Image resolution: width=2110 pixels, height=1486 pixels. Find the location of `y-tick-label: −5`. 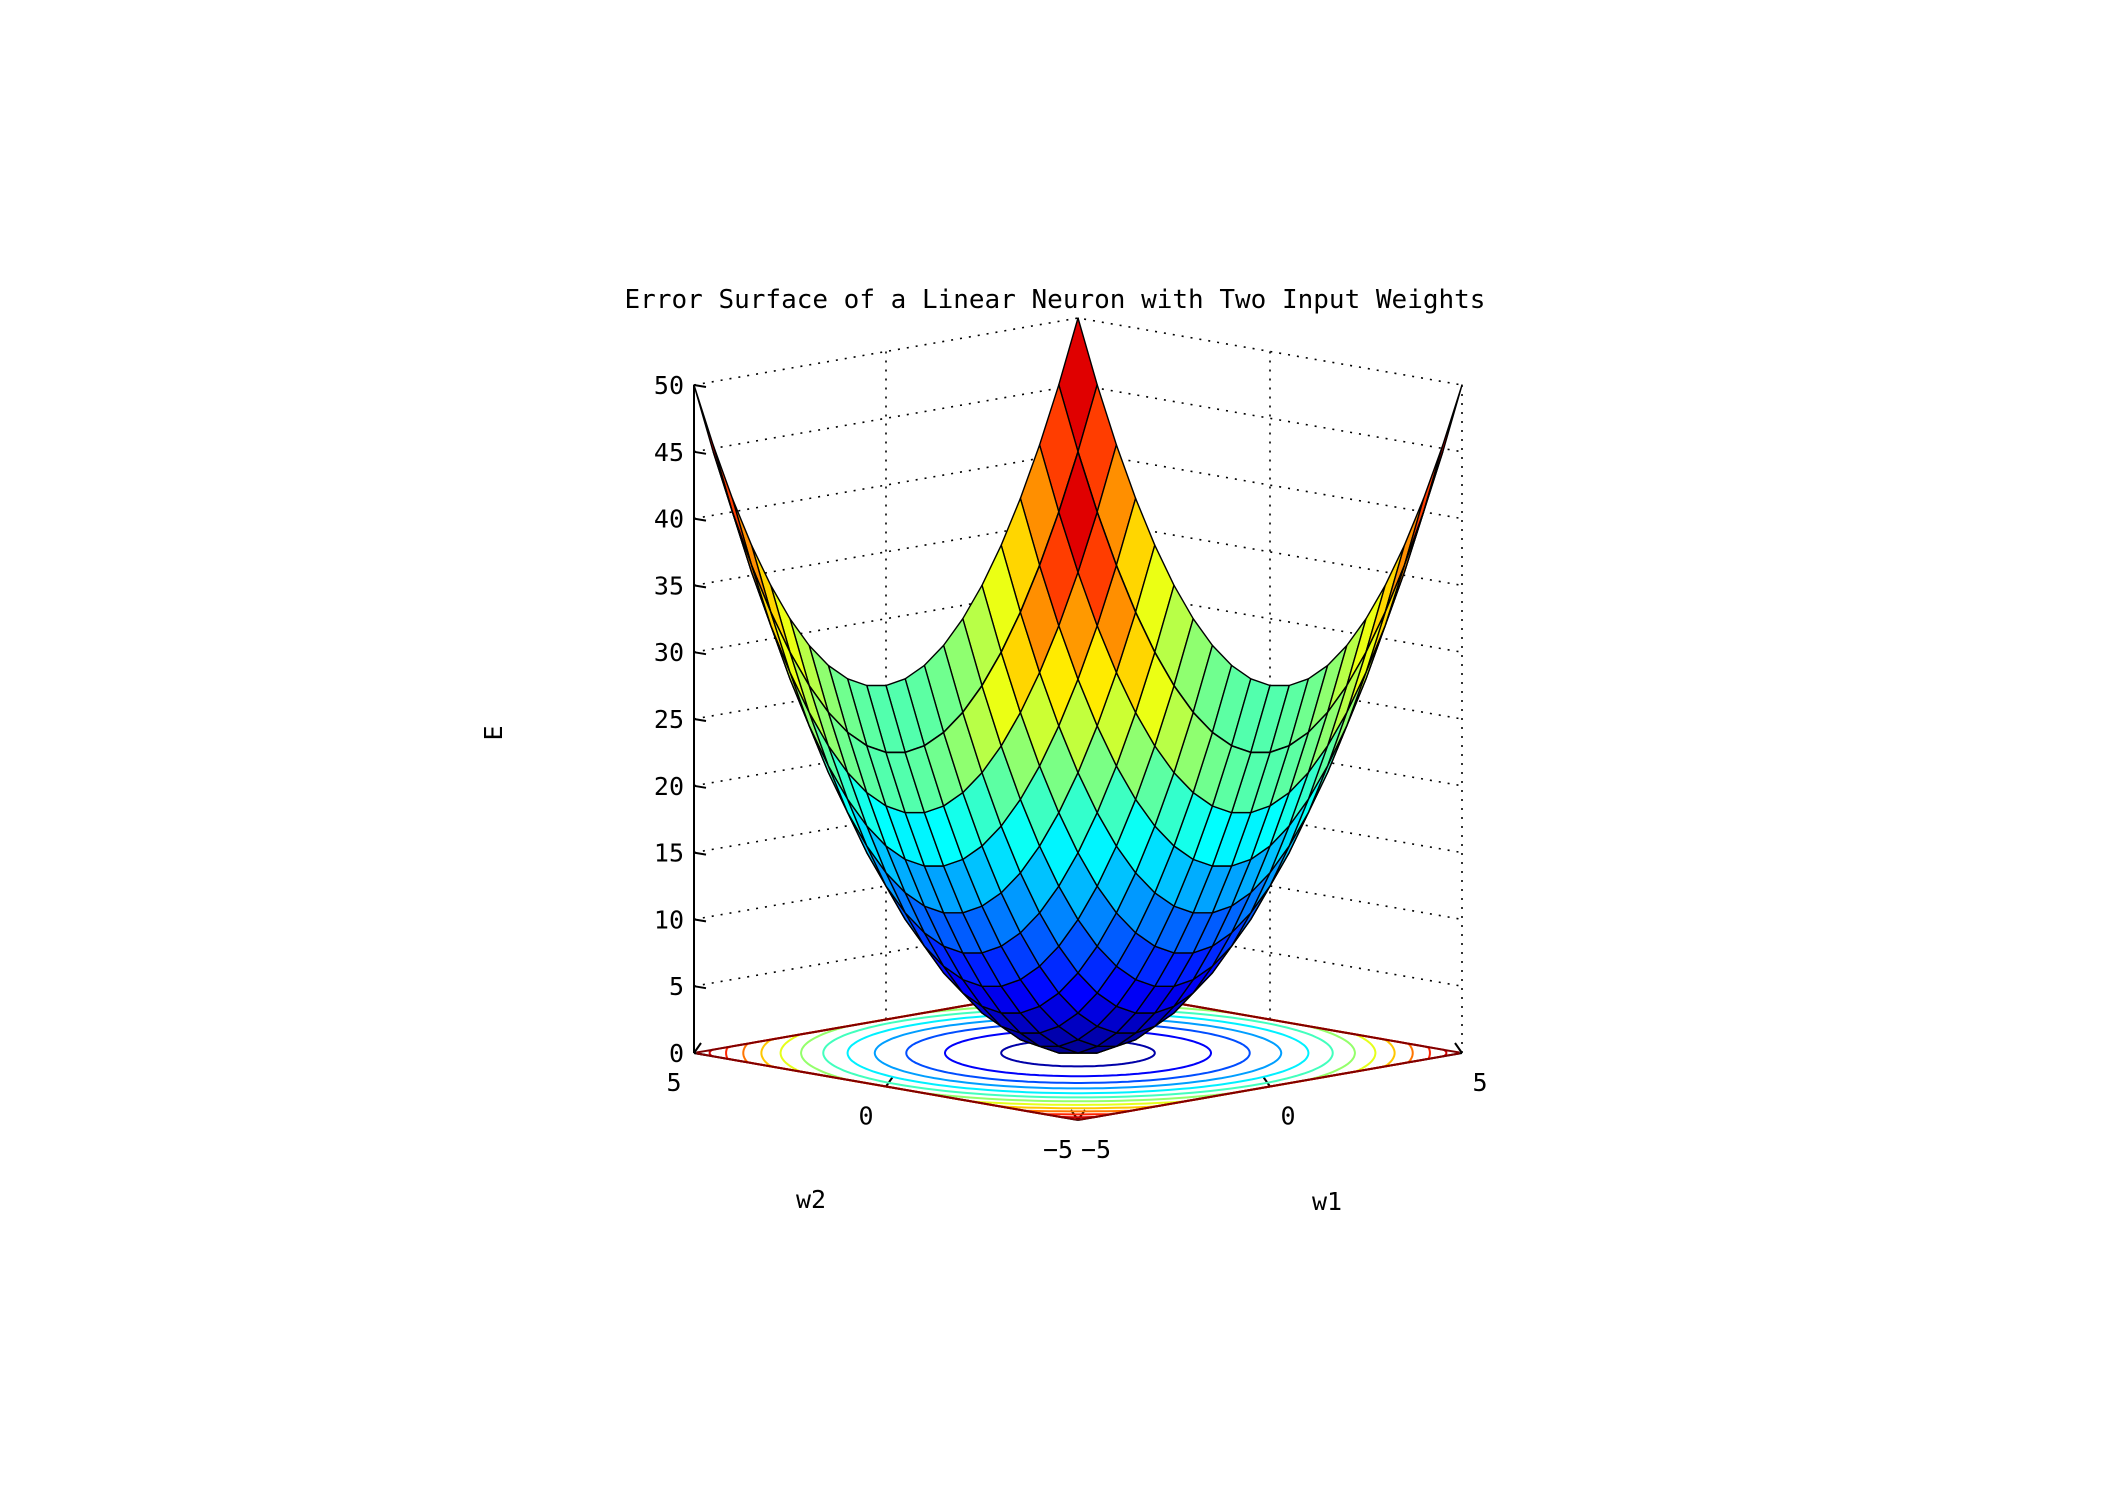

y-tick-label: −5 is located at coordinates (1058, 1149).